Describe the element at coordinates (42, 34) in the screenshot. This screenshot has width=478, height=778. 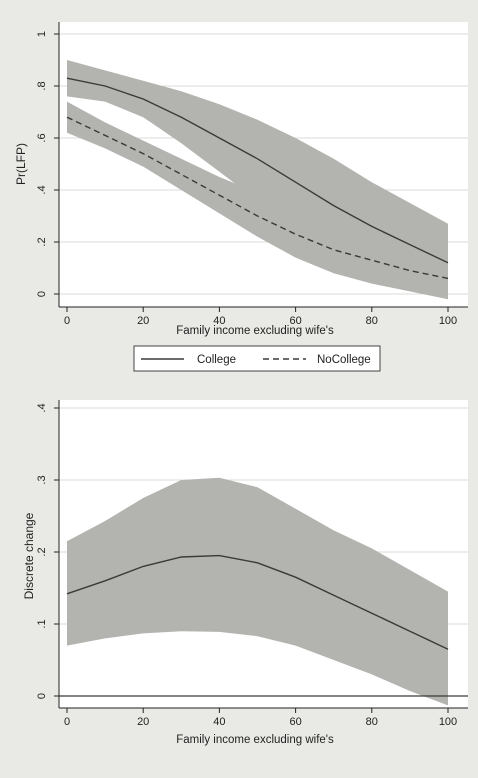
I see `y-tick-label: 1` at that location.